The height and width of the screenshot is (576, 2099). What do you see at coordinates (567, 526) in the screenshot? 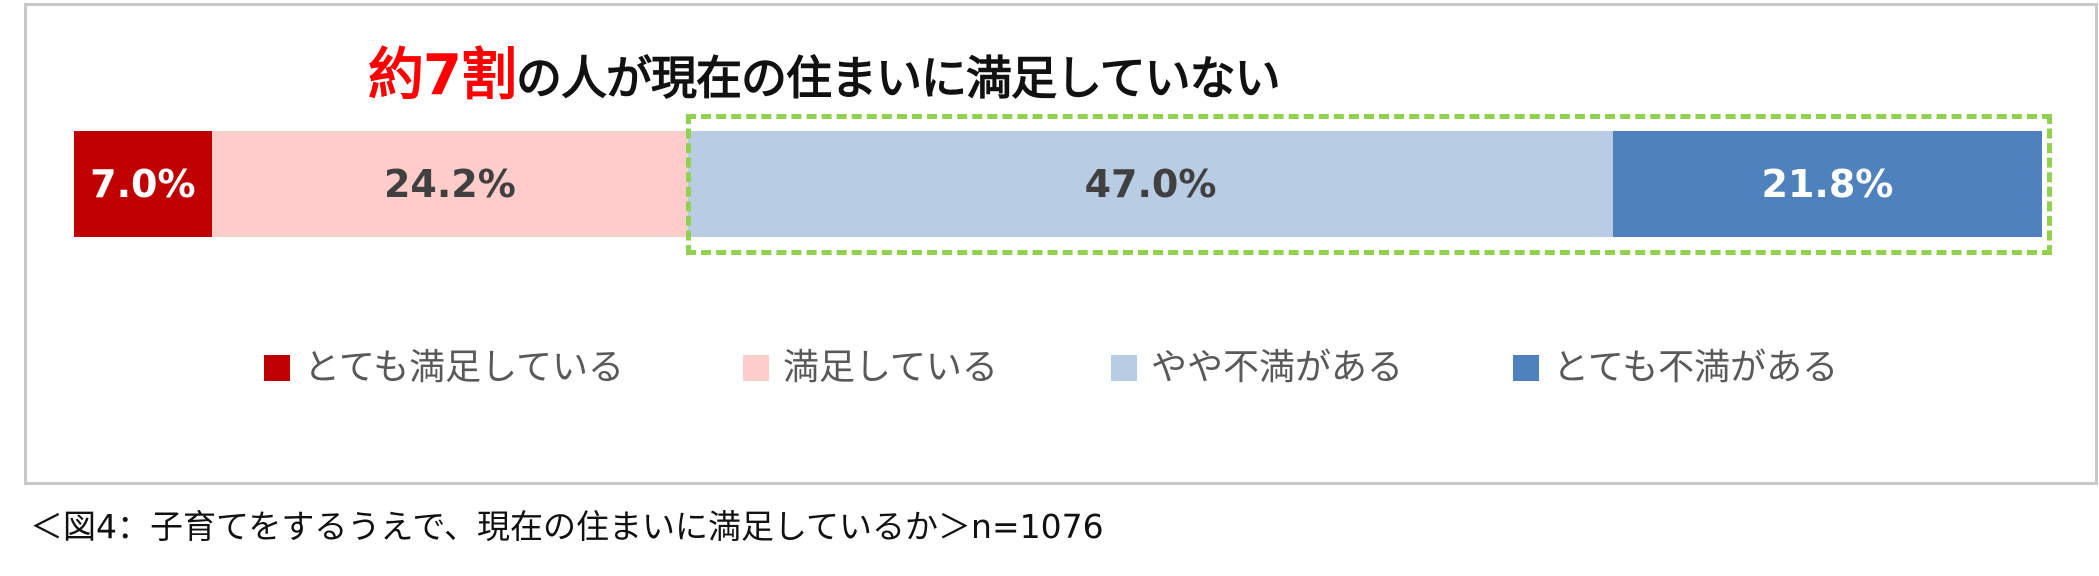
I see `figure-caption: ＜図4：子育てをするうえで、現在の住まいに満足しているか＞n=1076` at bounding box center [567, 526].